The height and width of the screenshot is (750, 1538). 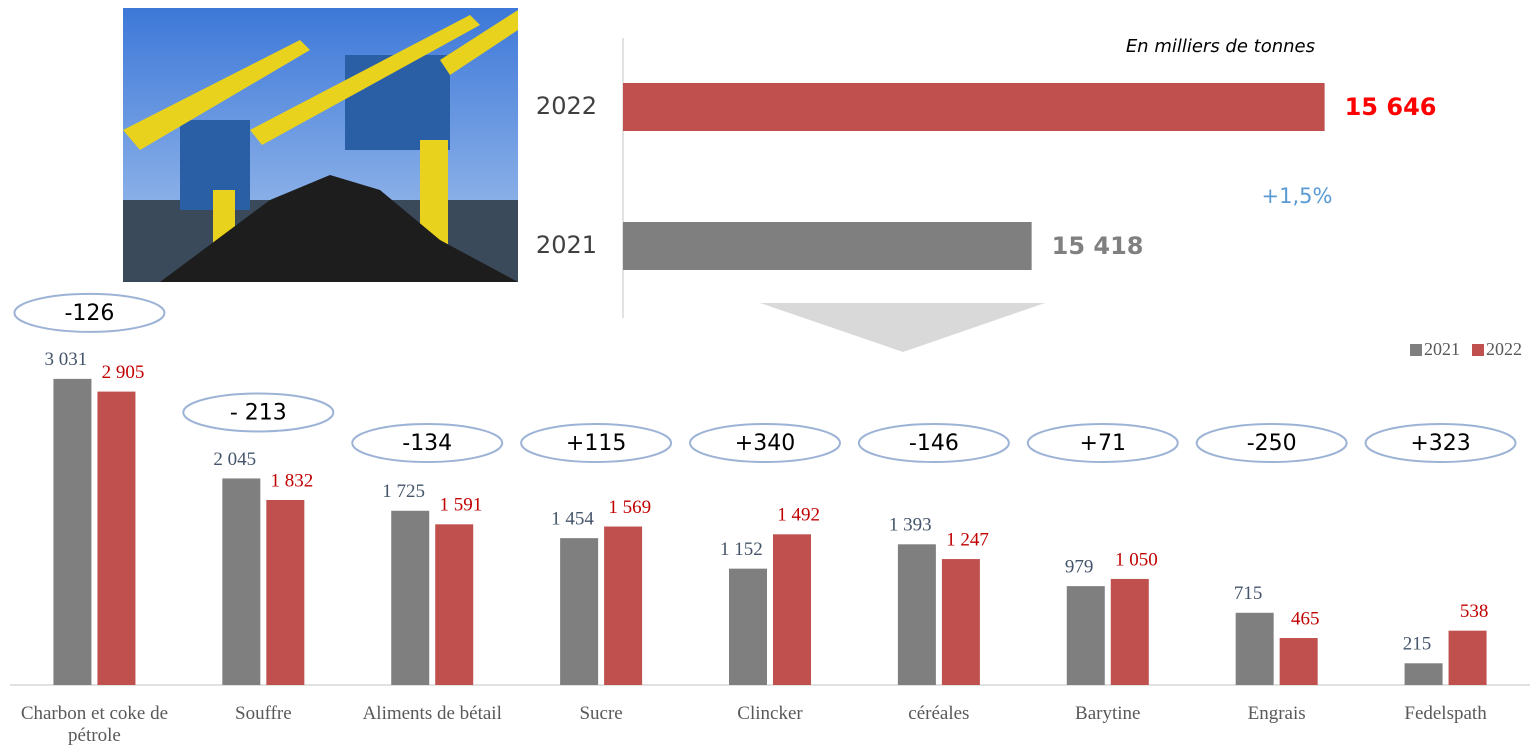 What do you see at coordinates (1417, 644) in the screenshot?
I see `value-label: 215` at bounding box center [1417, 644].